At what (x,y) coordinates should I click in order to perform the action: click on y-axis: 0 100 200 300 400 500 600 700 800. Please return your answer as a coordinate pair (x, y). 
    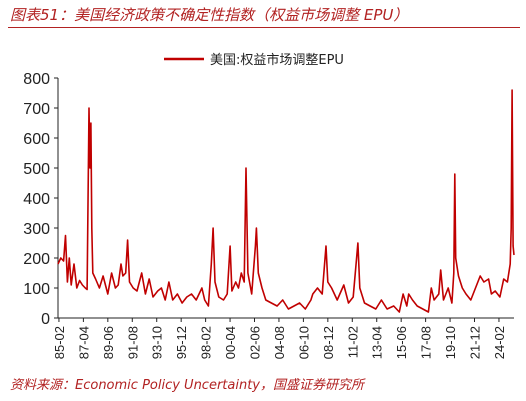
    Looking at the image, I should click on (41, 199).